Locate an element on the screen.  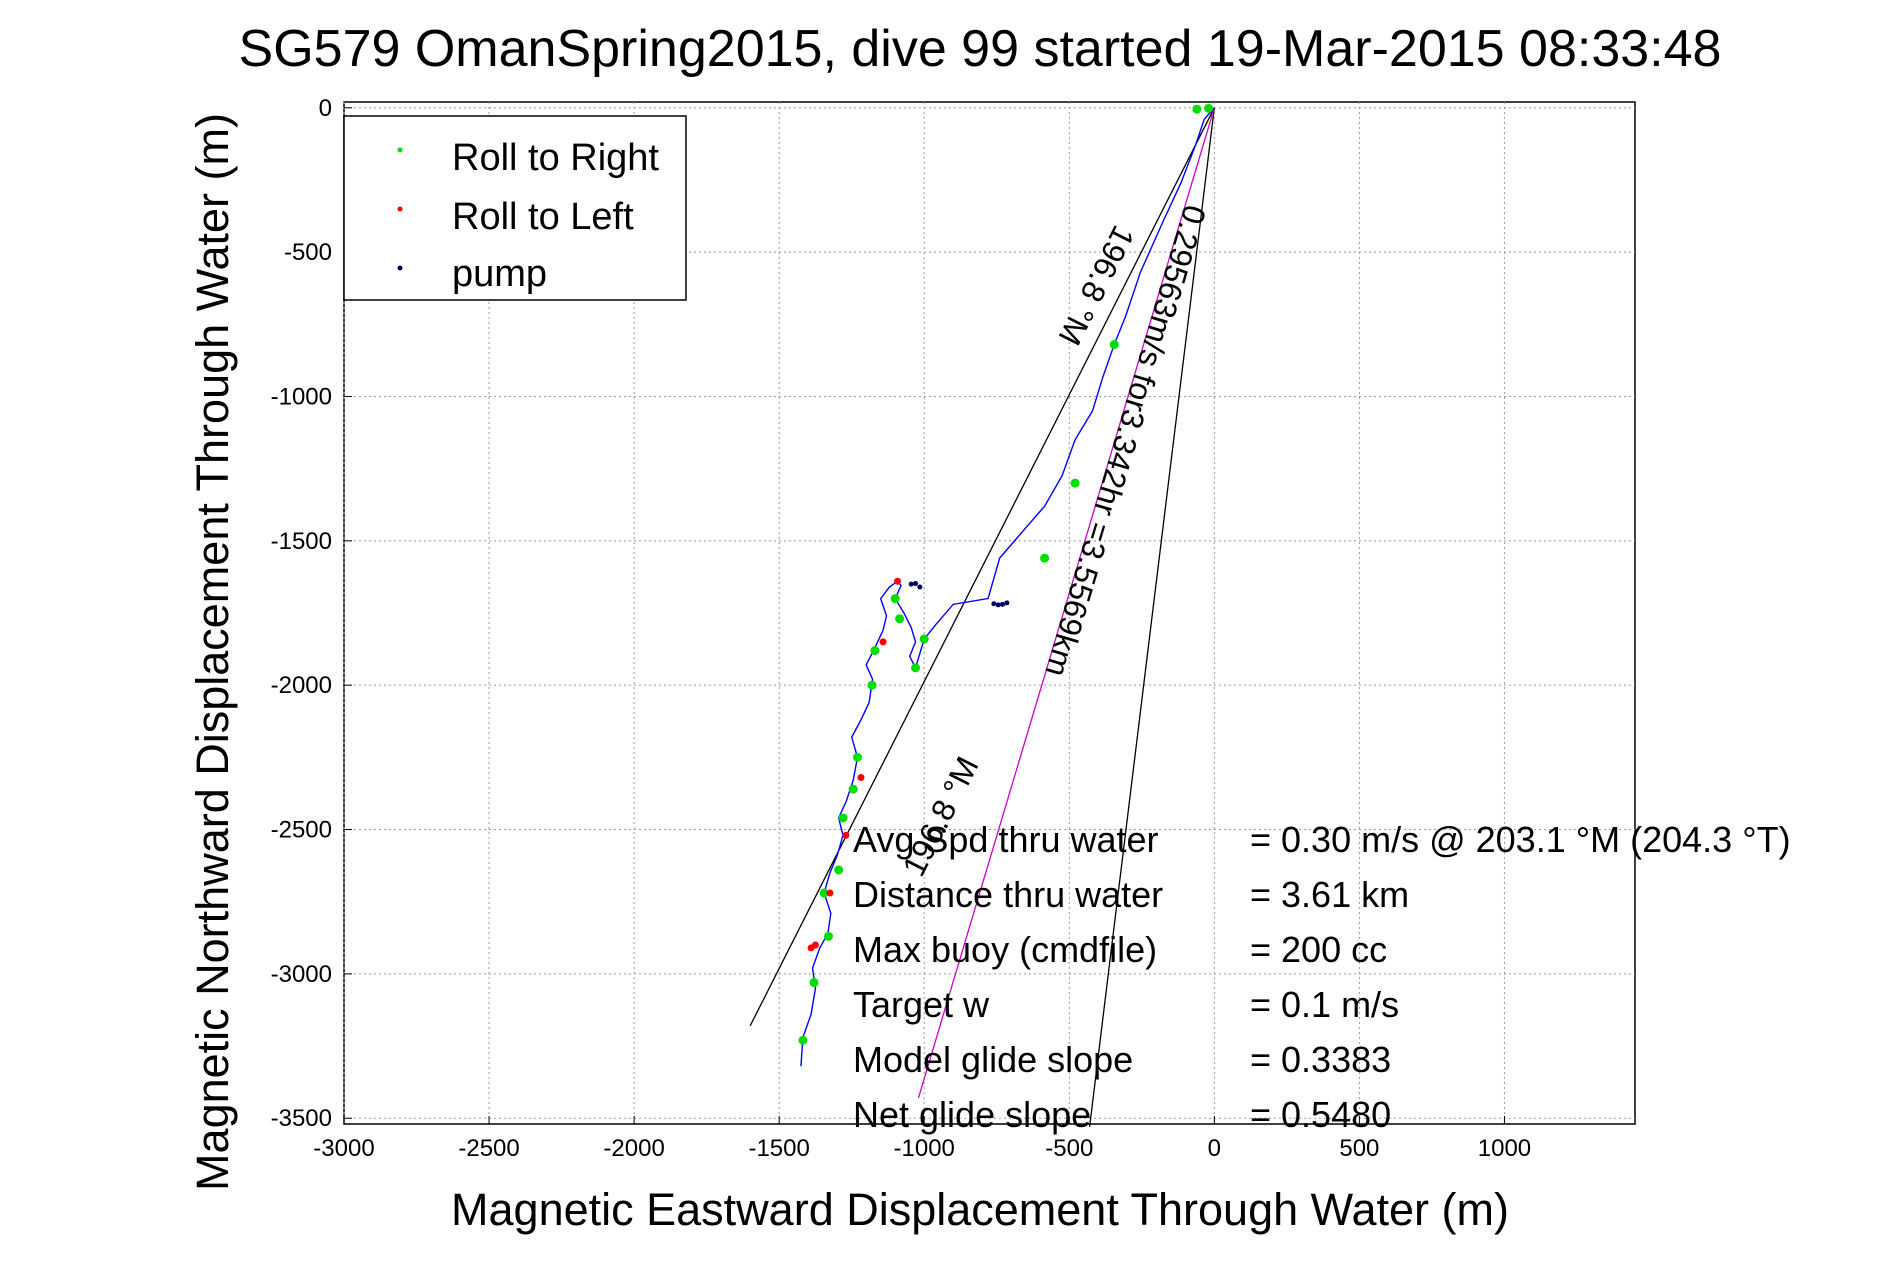
bound-right-line is located at coordinates (1151, 617).